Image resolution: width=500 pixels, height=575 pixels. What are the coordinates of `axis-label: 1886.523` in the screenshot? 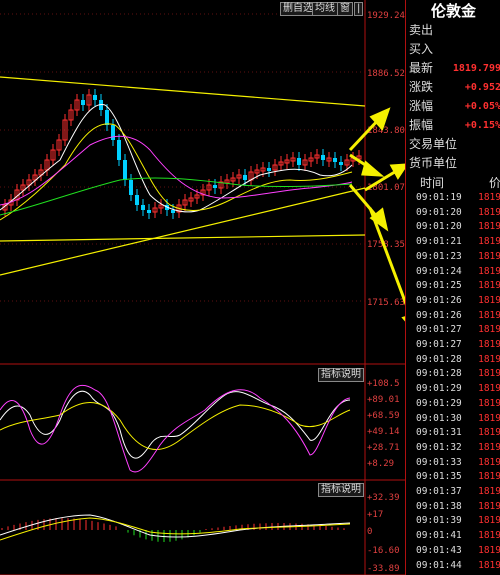 It's located at (388, 74).